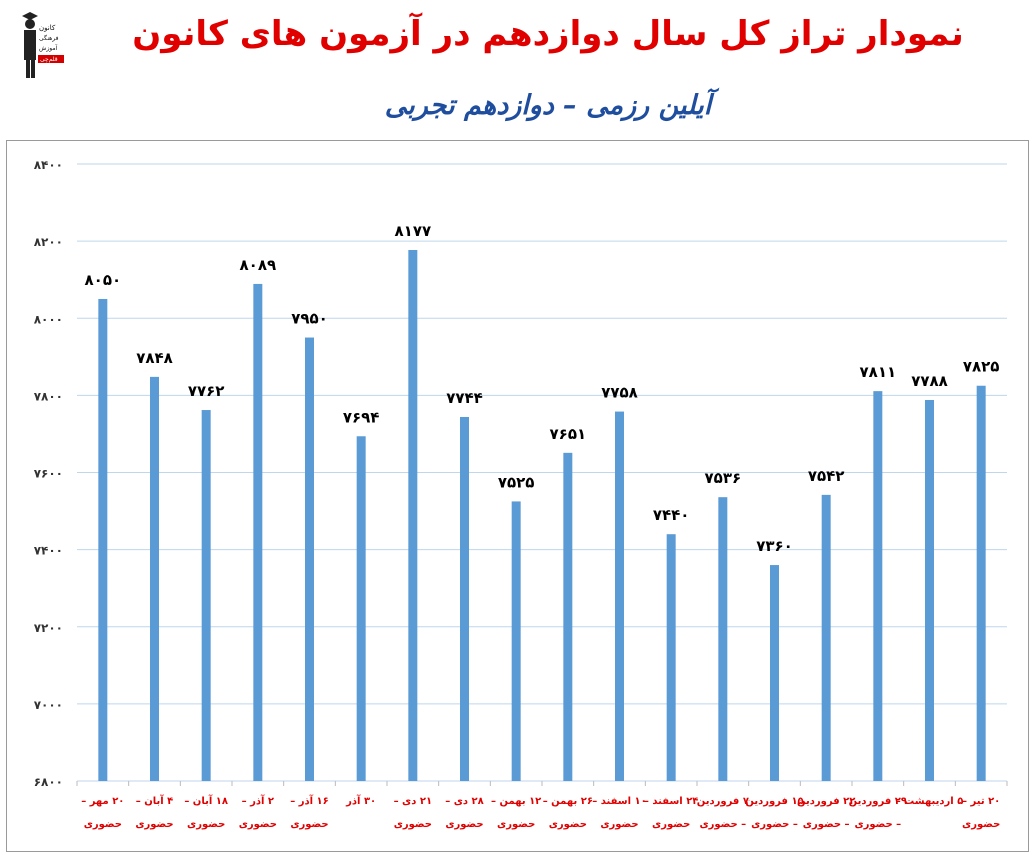 This screenshot has height=855, width=1036. I want to click on y-tick-label: ۷۶۰۰, so click(48, 474).